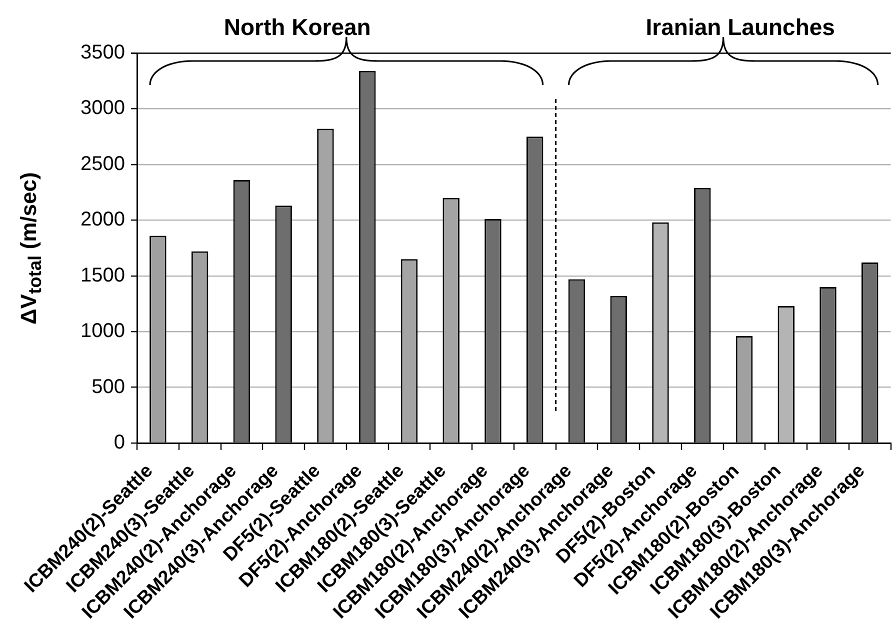 The height and width of the screenshot is (634, 896). I want to click on y-tick-label: 0, so click(119, 443).